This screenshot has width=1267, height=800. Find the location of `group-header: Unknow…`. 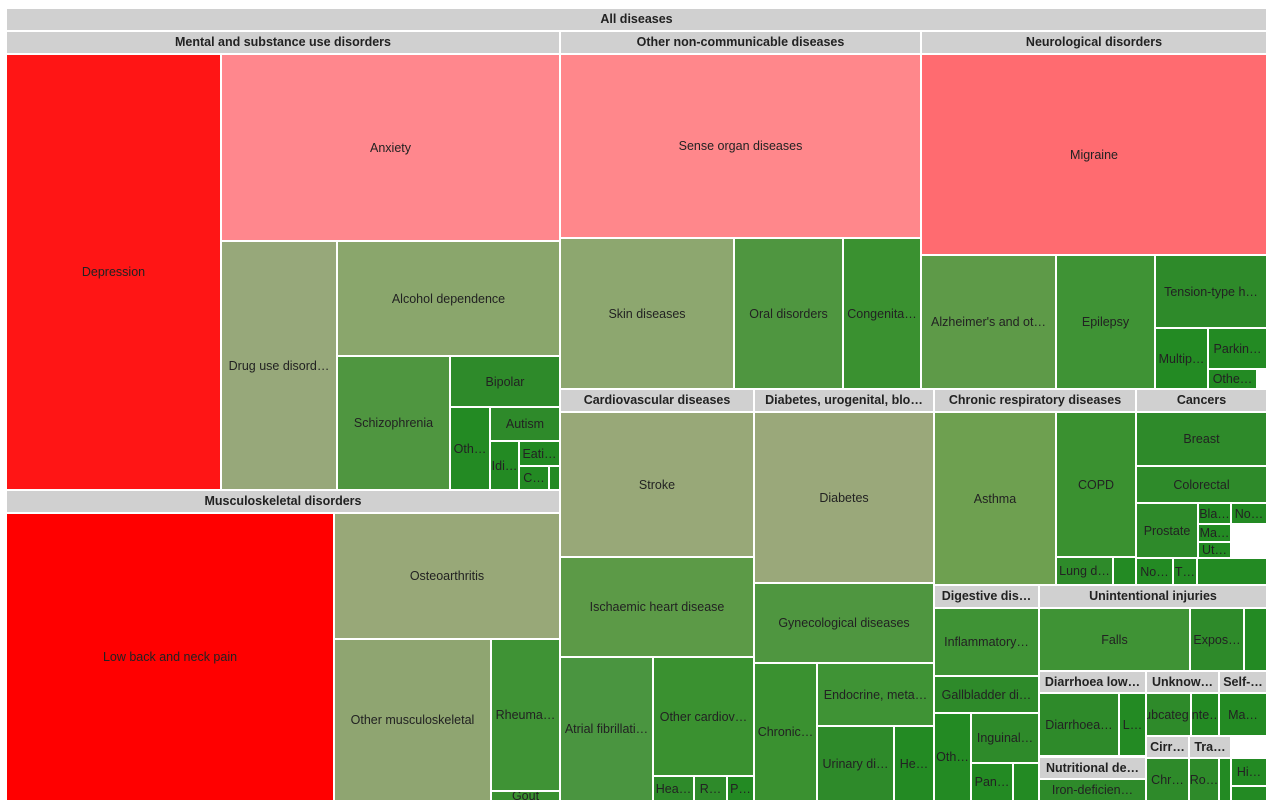

group-header: Unknow… is located at coordinates (1182, 682).